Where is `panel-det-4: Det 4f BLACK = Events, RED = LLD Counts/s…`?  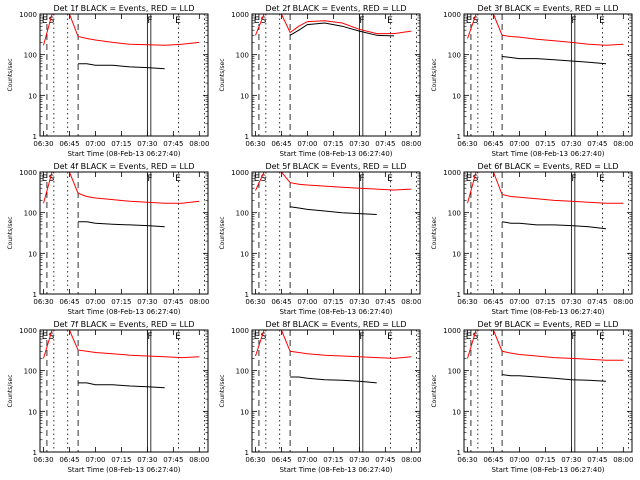
panel-det-4: Det 4f BLACK = Events, RED = LLD Counts/s… is located at coordinates (108, 239).